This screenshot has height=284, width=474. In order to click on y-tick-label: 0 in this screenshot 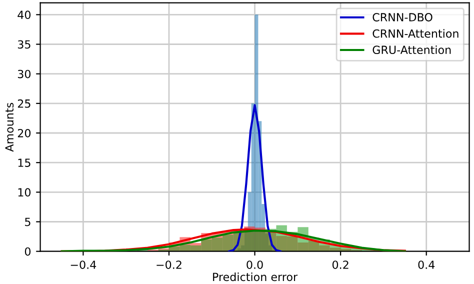, I will do `click(27, 251)`.